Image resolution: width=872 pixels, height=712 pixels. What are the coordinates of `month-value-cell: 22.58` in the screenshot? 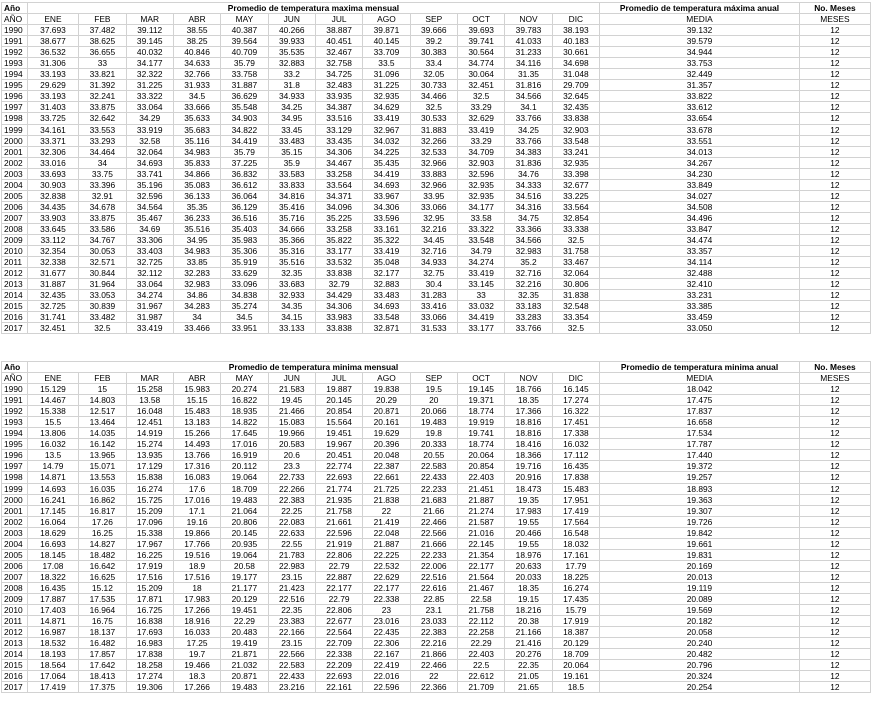 It's located at (481, 599).